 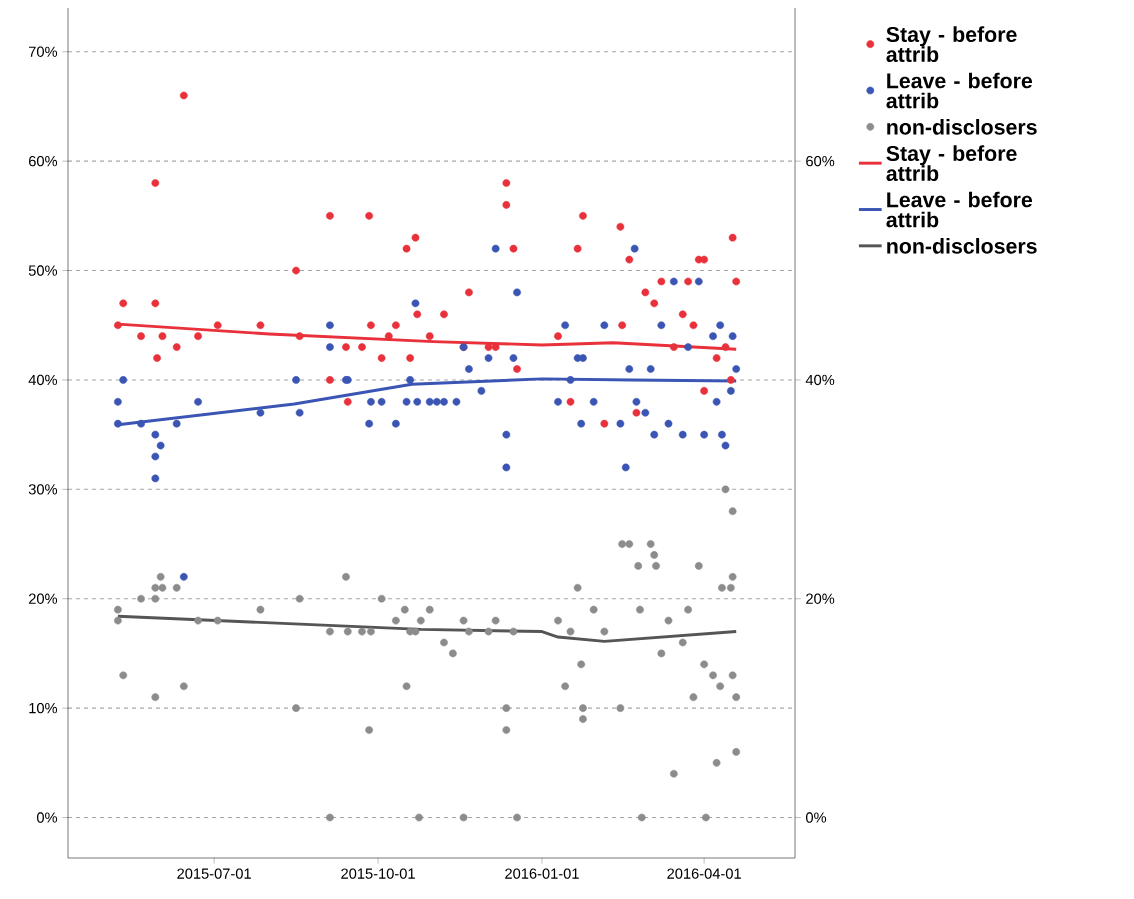 I want to click on y2-tick-label: 60%, so click(x=820, y=161).